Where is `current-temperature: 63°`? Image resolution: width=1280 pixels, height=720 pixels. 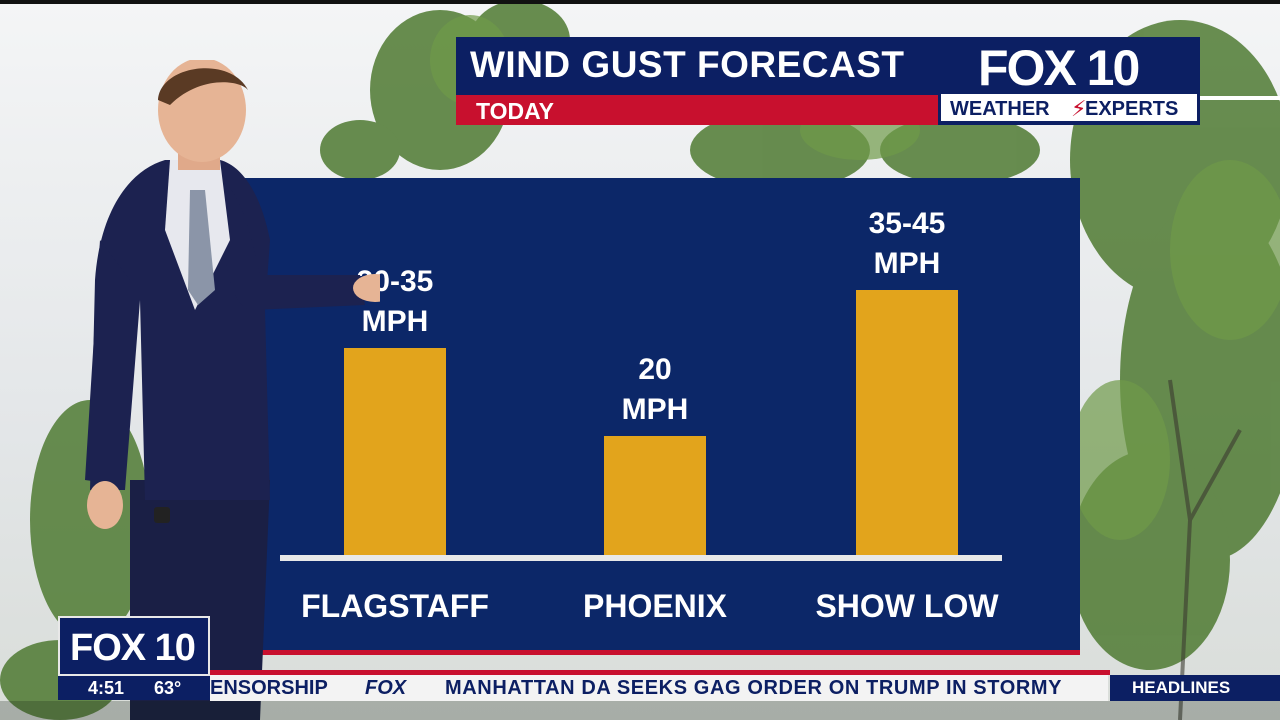
current-temperature: 63° is located at coordinates (168, 688).